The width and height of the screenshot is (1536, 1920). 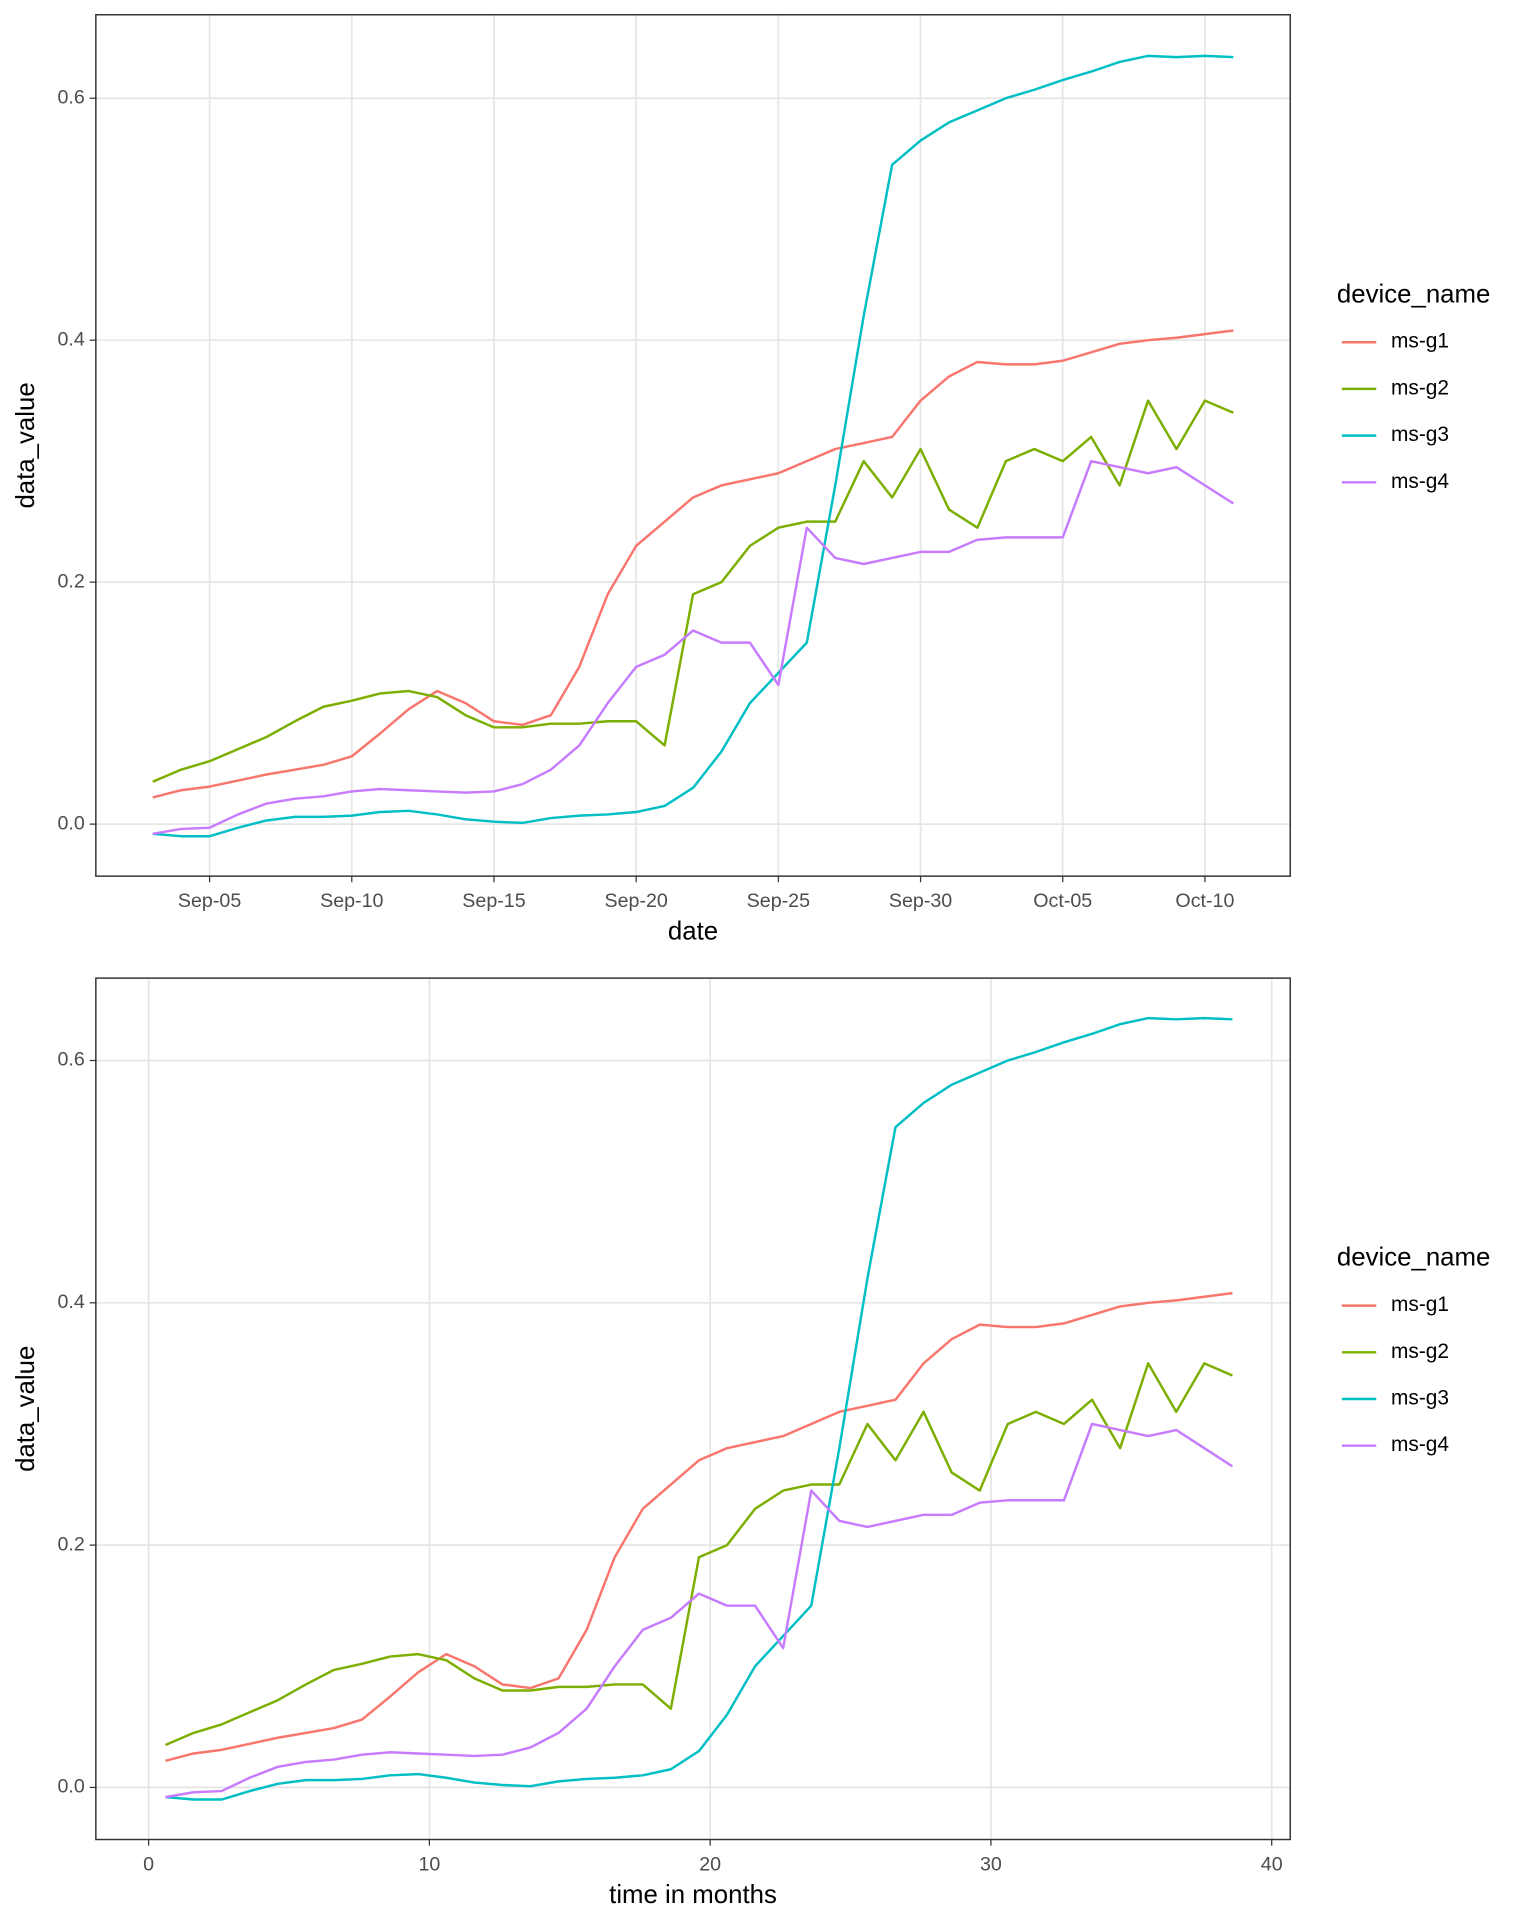 I want to click on x-tick-label: Sep-30, so click(x=920, y=901).